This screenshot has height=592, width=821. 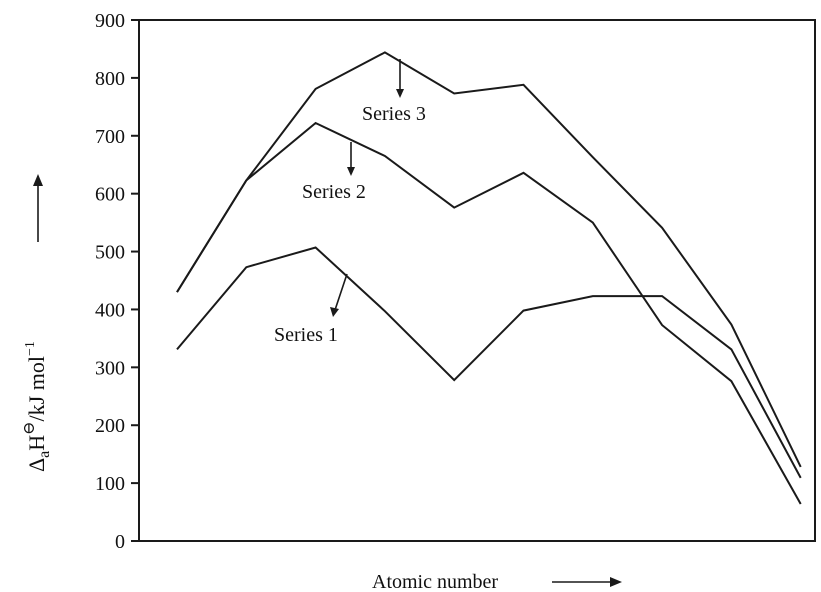 I want to click on y-axis-arrowhead, so click(x=38, y=180).